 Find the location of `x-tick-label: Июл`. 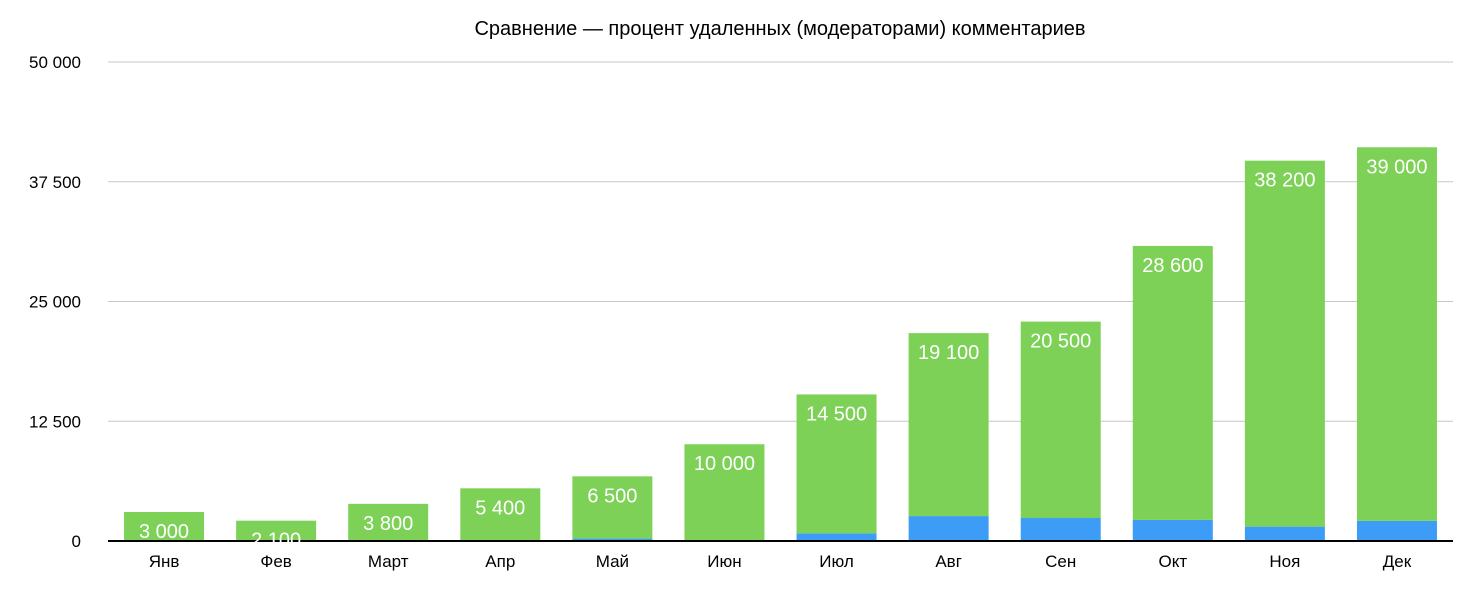

x-tick-label: Июл is located at coordinates (836, 561).